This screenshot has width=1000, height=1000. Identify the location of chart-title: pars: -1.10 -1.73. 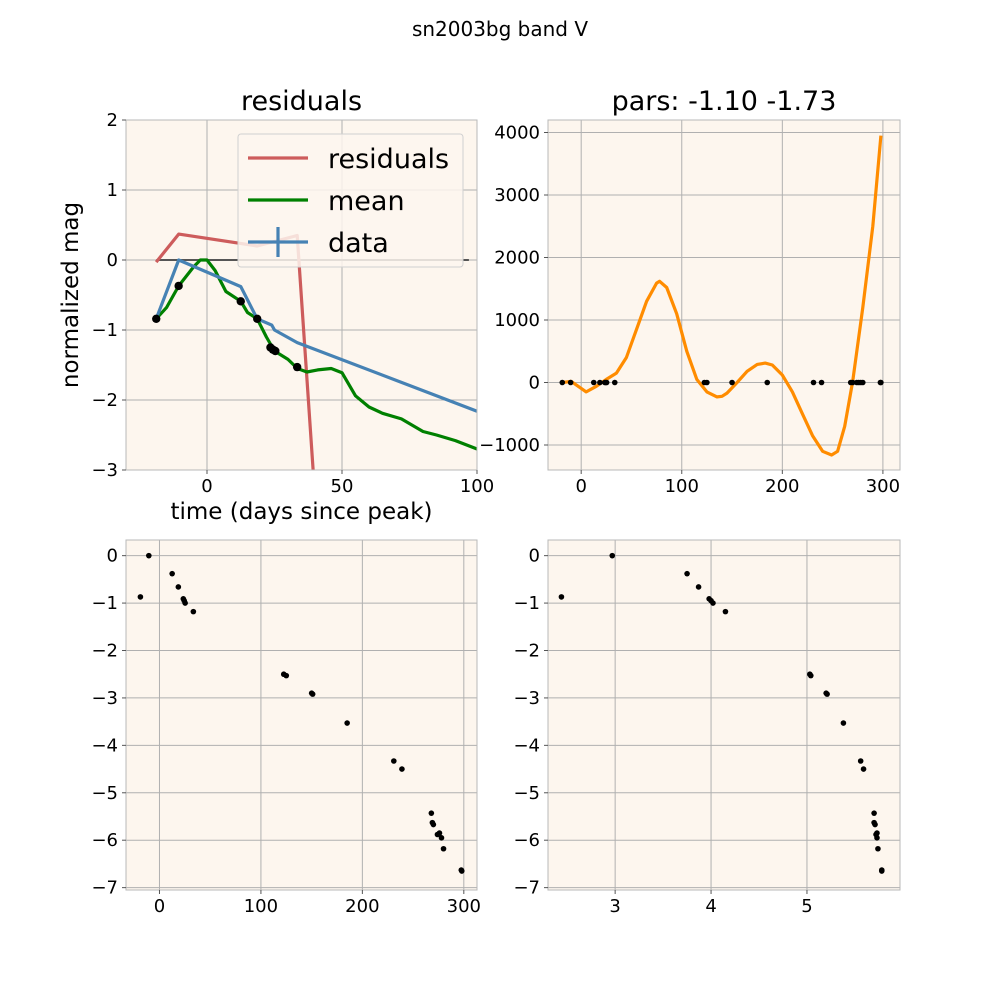
(724, 101).